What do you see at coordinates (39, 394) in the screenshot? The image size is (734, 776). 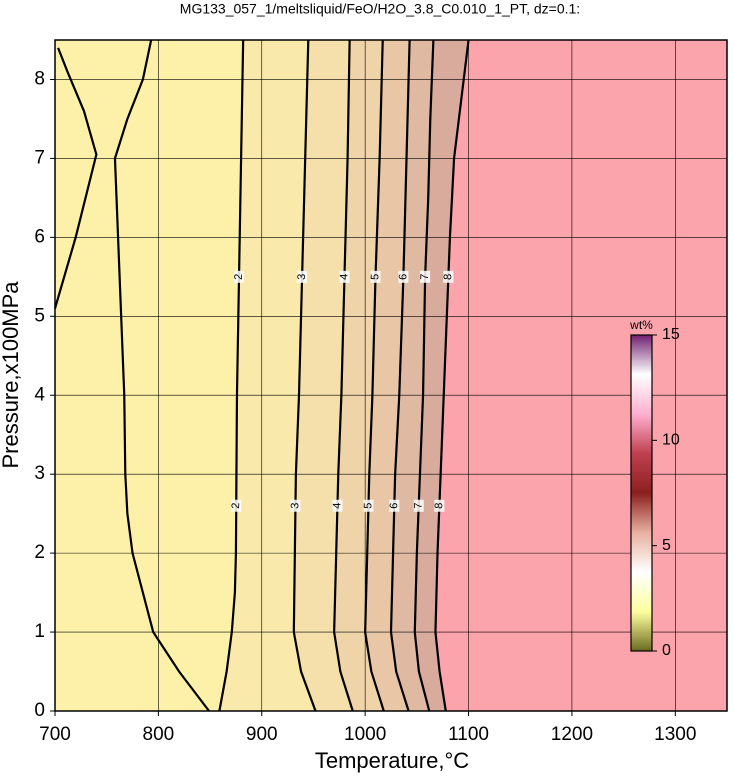 I see `y-tick-label: 4` at bounding box center [39, 394].